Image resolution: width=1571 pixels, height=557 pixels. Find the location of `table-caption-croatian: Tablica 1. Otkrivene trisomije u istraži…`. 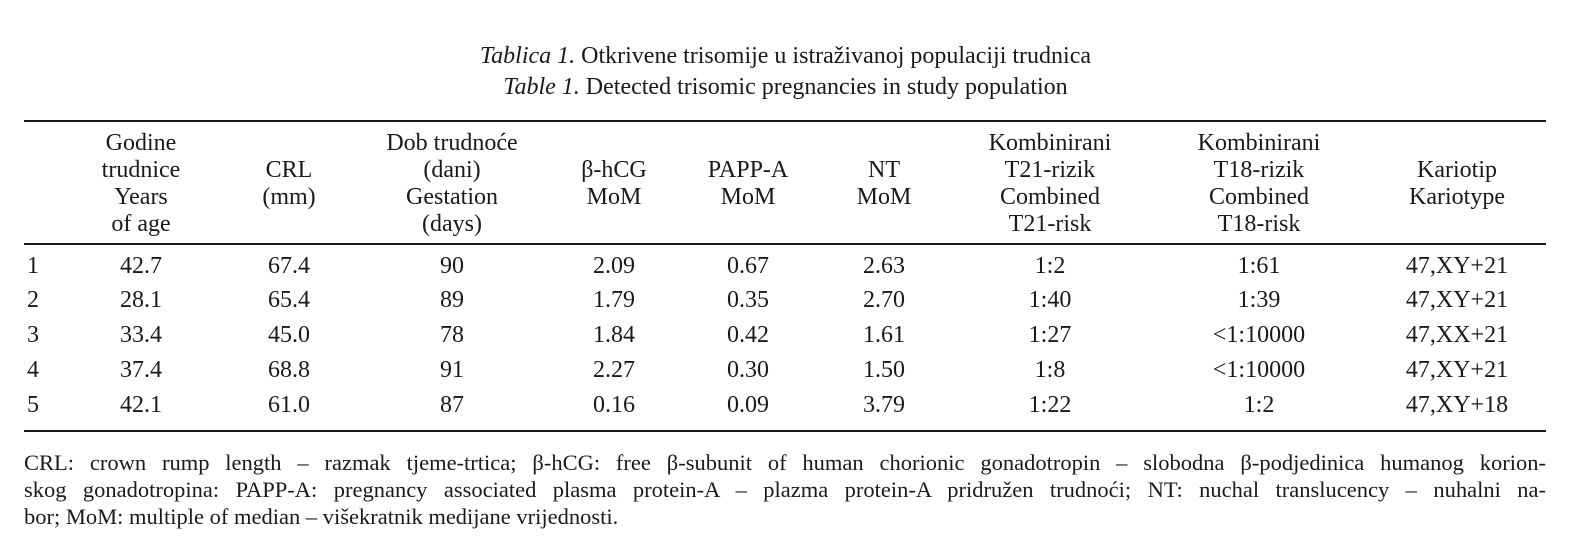

table-caption-croatian: Tablica 1. Otkrivene trisomije u istraži… is located at coordinates (785, 56).